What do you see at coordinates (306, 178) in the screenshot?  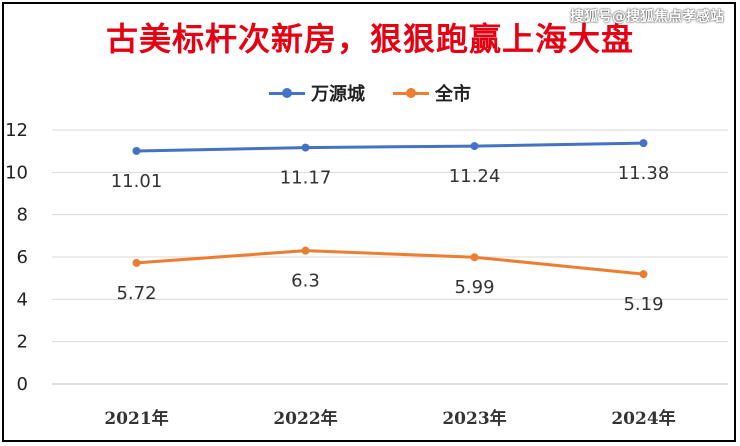 I see `data-label: 11.17` at bounding box center [306, 178].